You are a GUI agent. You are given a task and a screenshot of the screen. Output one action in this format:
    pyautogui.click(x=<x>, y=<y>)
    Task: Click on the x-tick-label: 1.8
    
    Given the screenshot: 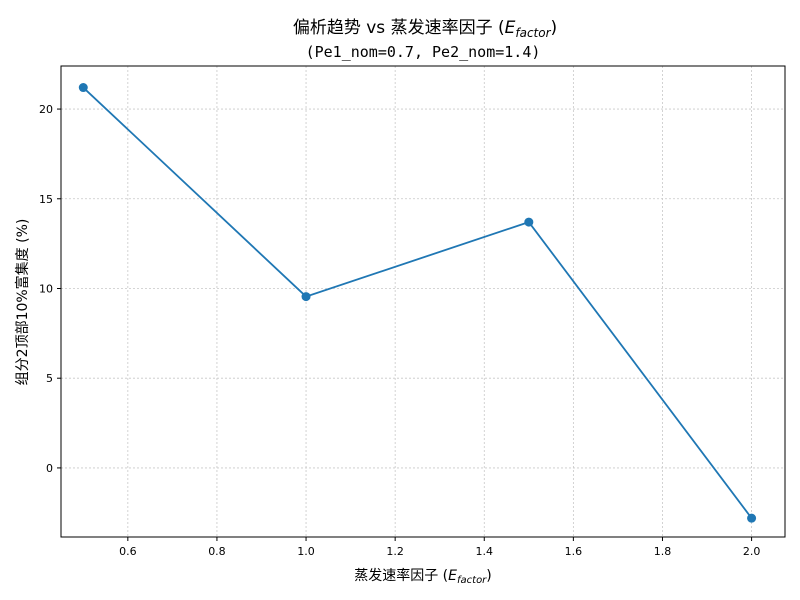 What is the action you would take?
    pyautogui.click(x=663, y=551)
    